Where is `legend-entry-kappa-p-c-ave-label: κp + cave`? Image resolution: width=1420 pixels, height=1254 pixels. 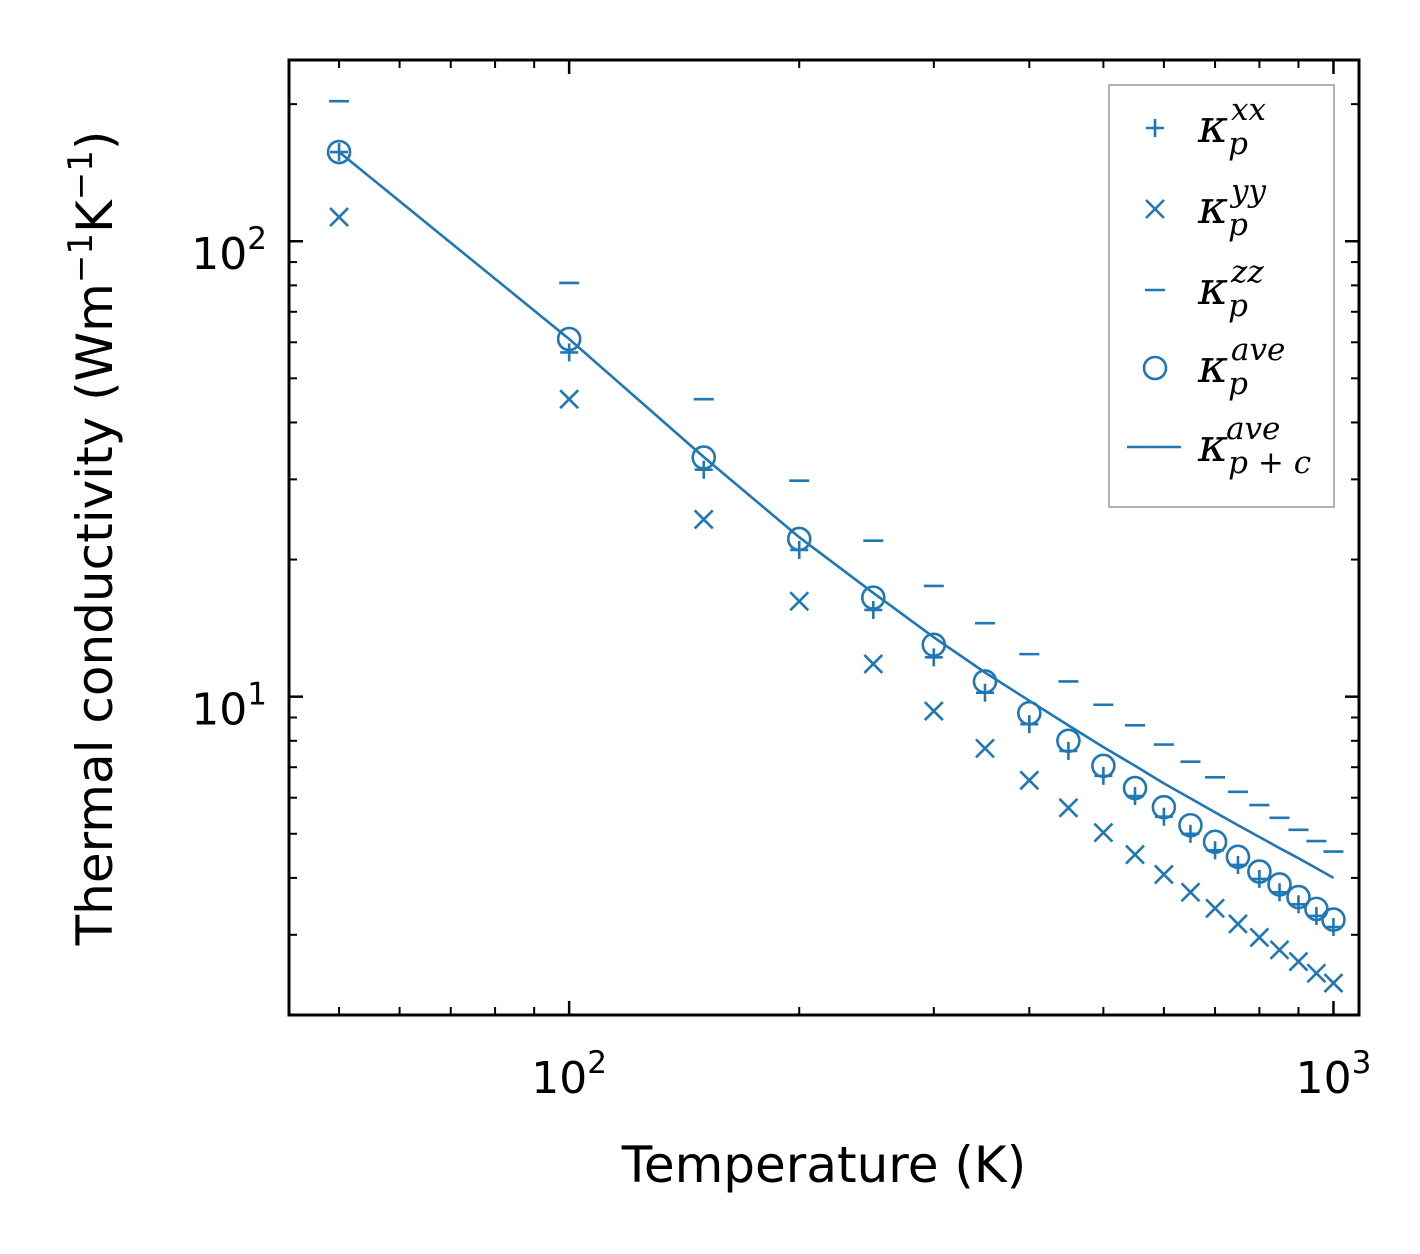
legend-entry-kappa-p-c-ave-label: κp + cave is located at coordinates (1254, 446).